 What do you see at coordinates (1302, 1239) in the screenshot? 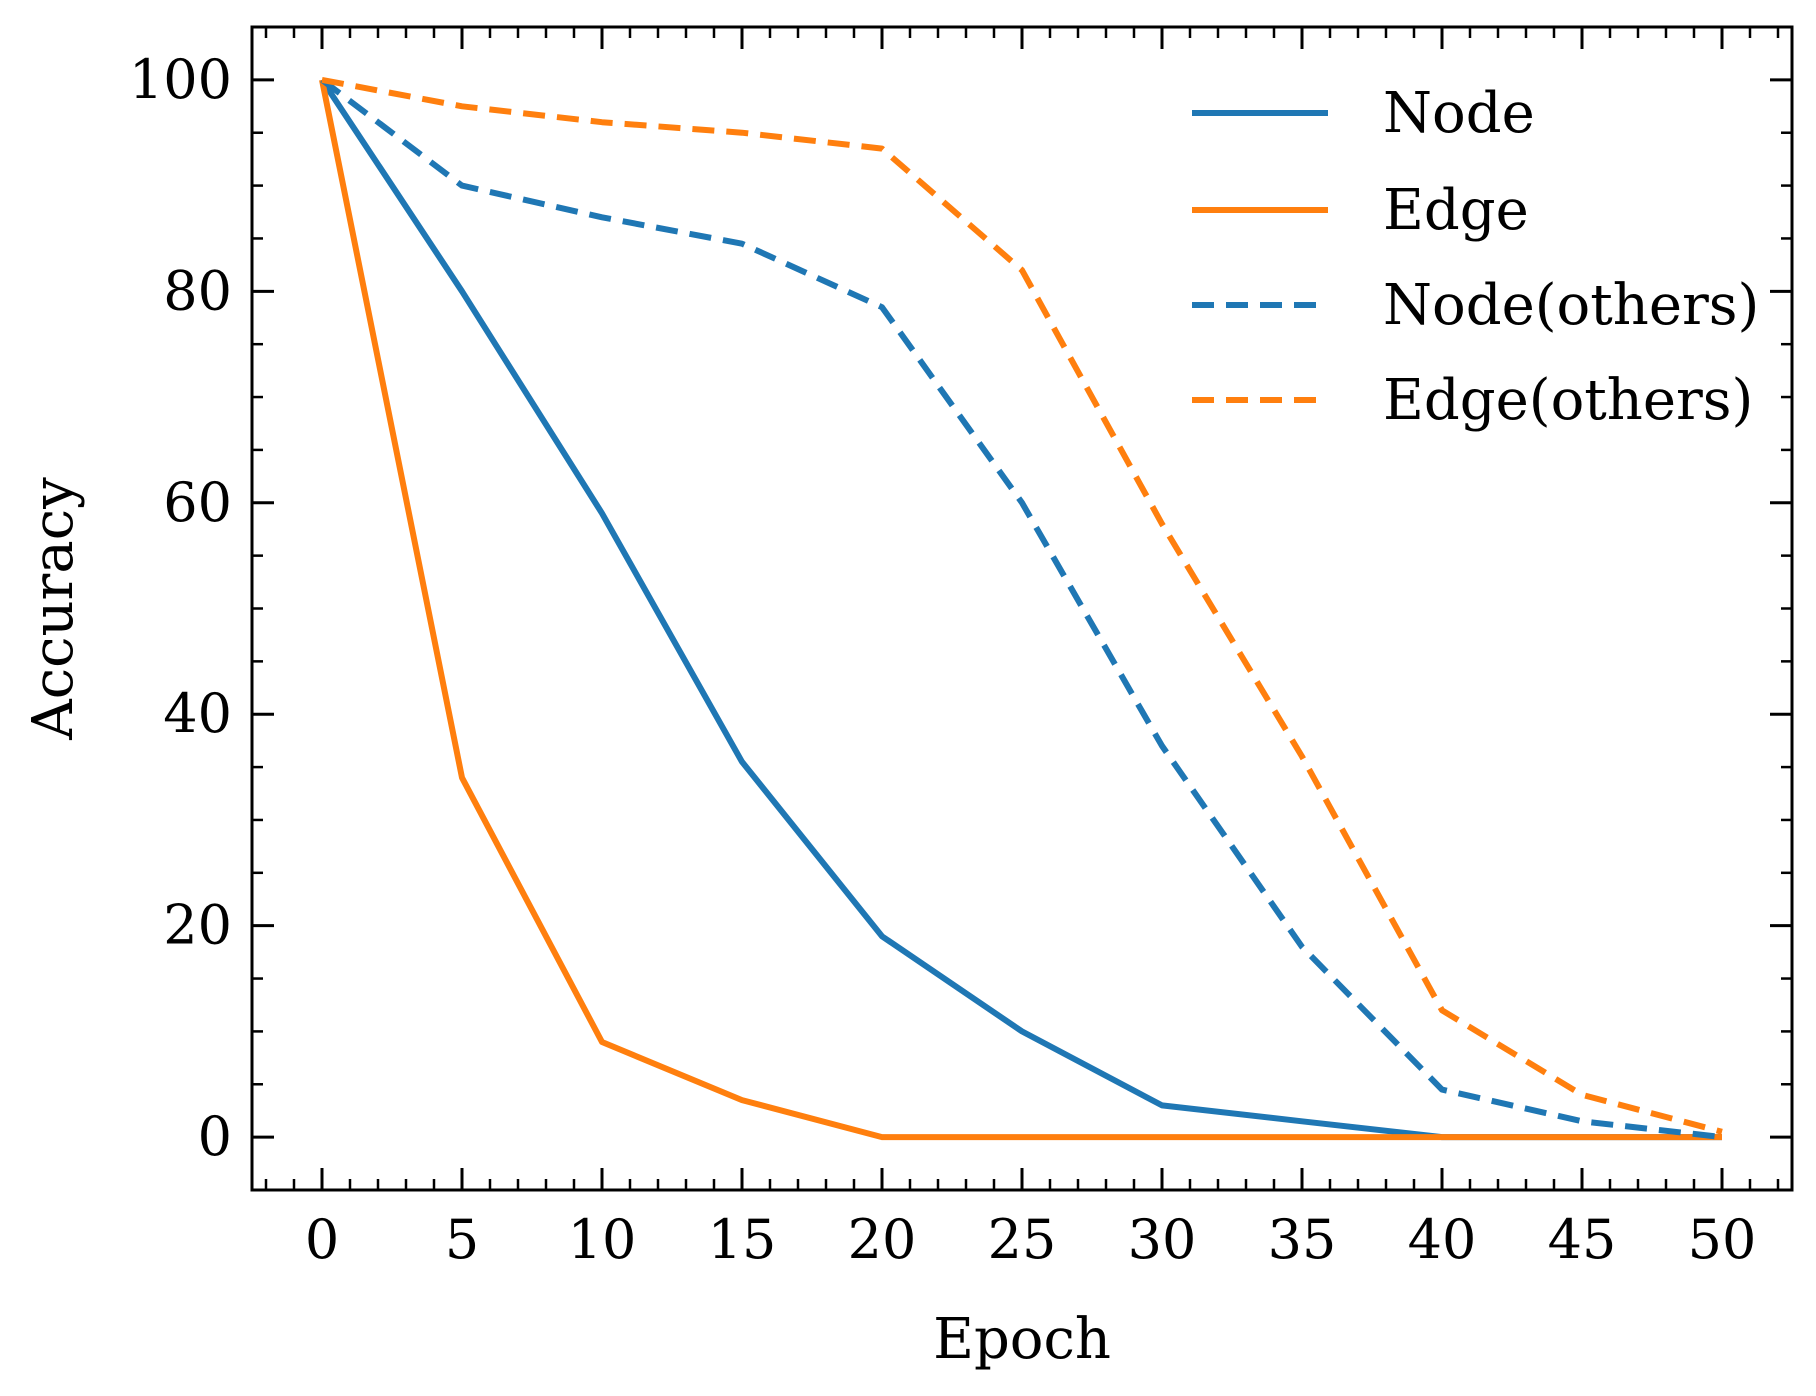
I see `x-tick-label: 35` at bounding box center [1302, 1239].